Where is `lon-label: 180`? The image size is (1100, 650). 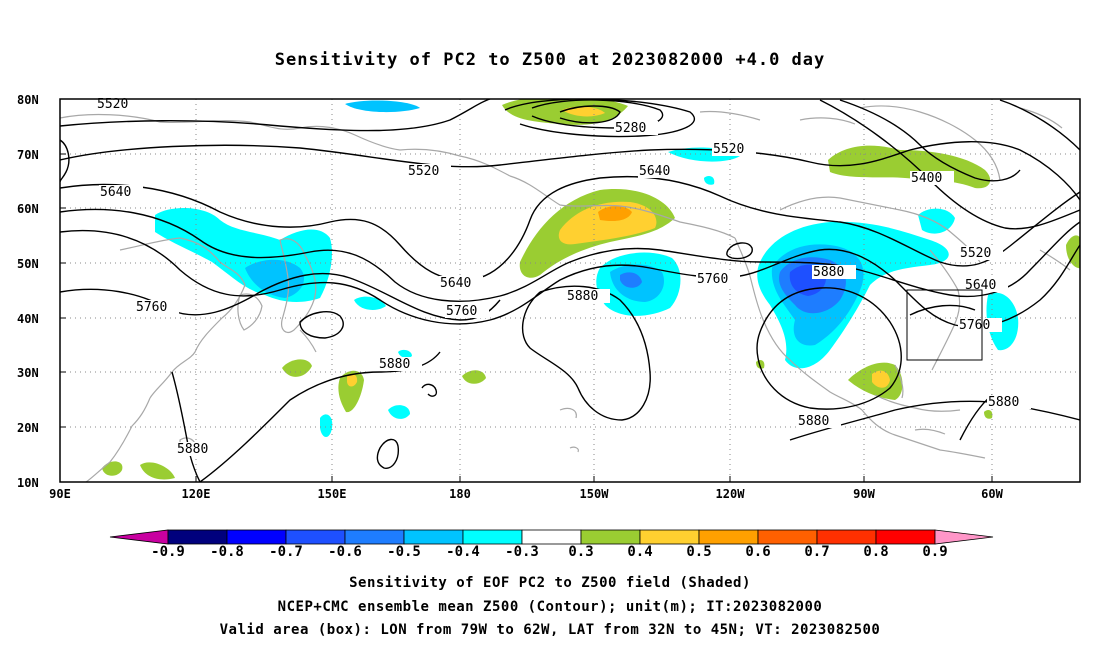 lon-label: 180 is located at coordinates (460, 494).